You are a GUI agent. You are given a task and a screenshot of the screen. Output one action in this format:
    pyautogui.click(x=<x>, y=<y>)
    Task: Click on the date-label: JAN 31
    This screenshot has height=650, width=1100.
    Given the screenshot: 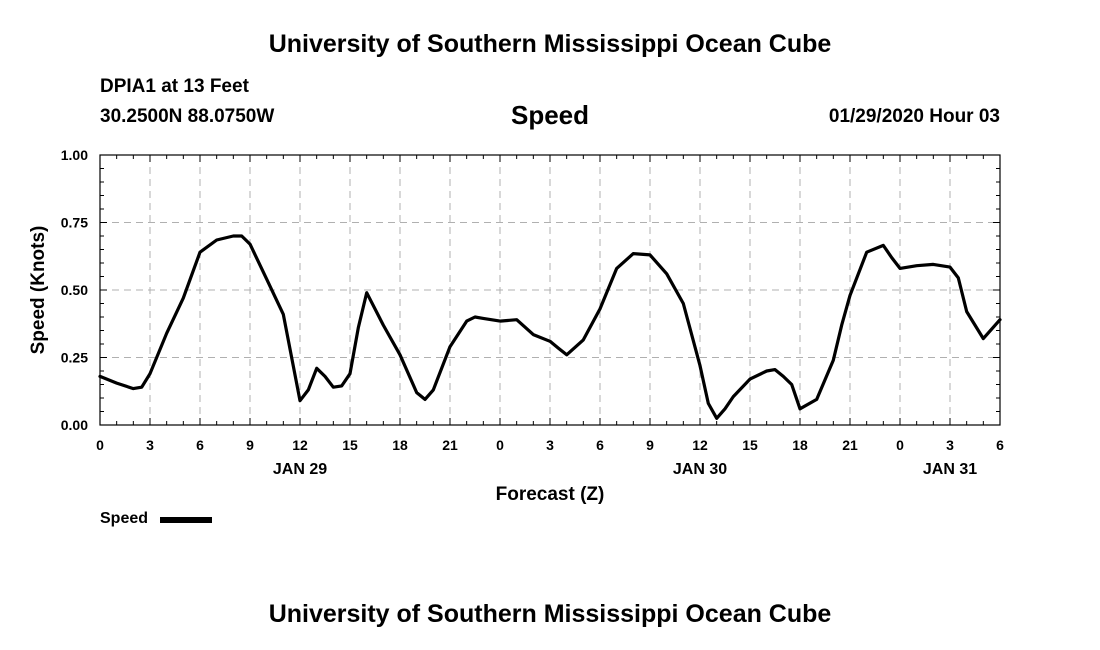 What is the action you would take?
    pyautogui.click(x=950, y=469)
    